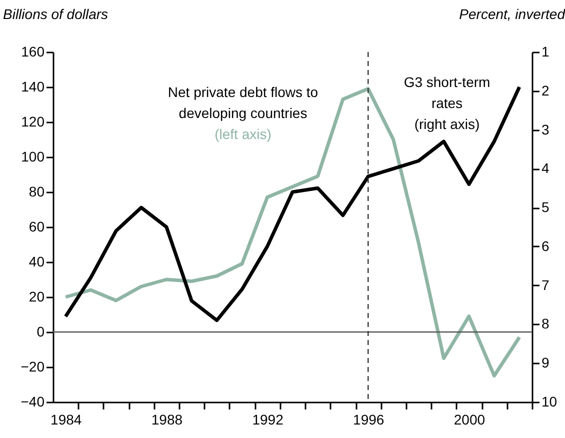 This screenshot has width=565, height=438. Describe the element at coordinates (36, 262) in the screenshot. I see `y-tick-label: 40` at that location.